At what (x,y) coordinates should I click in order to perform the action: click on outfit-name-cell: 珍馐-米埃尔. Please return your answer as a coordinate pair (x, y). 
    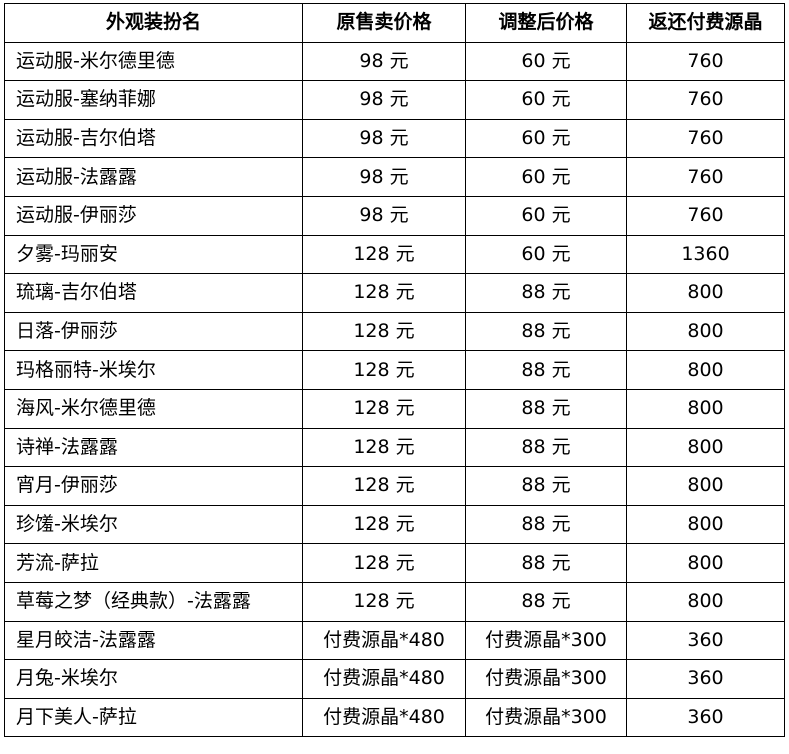
    Looking at the image, I should click on (153, 524).